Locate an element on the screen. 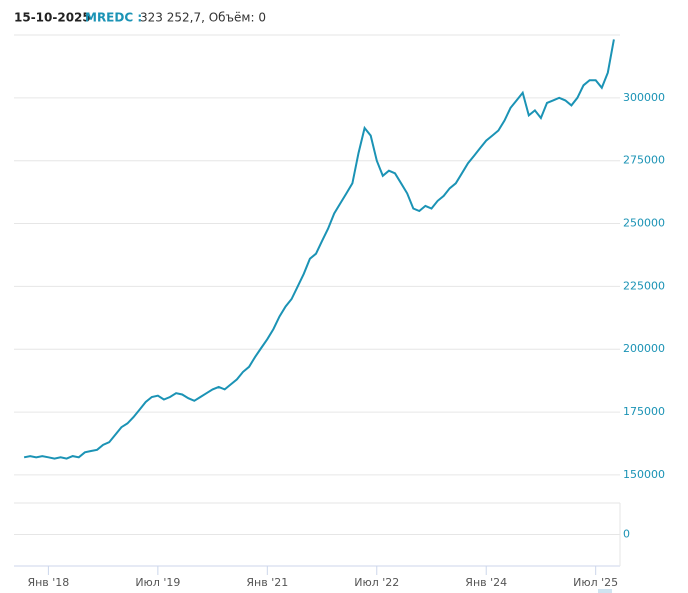 Image resolution: width=688 pixels, height=593 pixels. symbol: MREDC : is located at coordinates (113, 18).